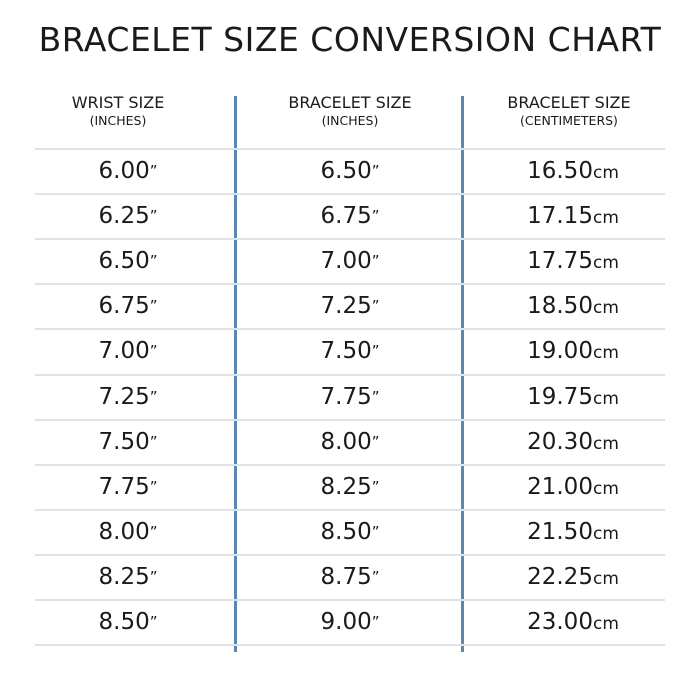 The height and width of the screenshot is (700, 700). I want to click on table-cell: 21.00cm, so click(573, 487).